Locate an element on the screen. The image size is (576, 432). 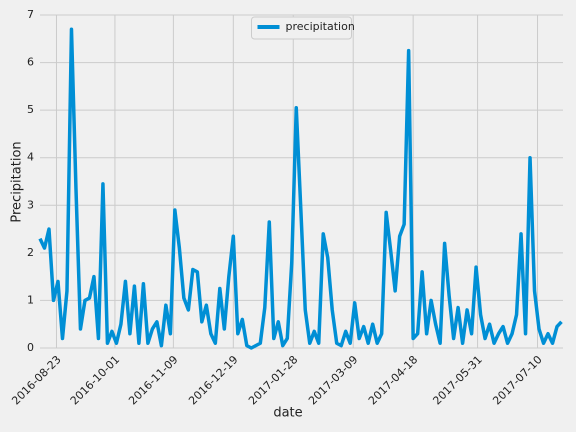
x-axis-label: date is located at coordinates (287, 413).